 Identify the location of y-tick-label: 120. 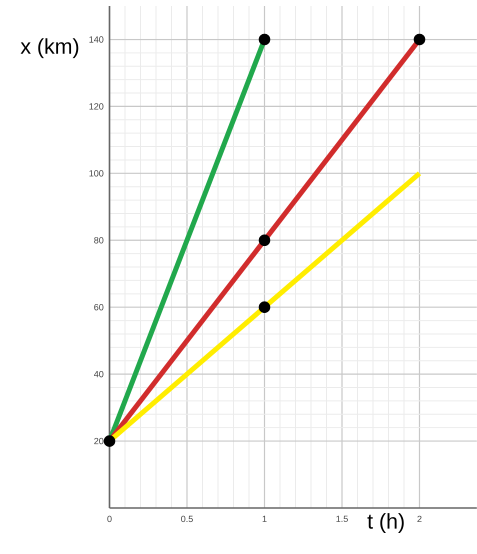
(96, 106).